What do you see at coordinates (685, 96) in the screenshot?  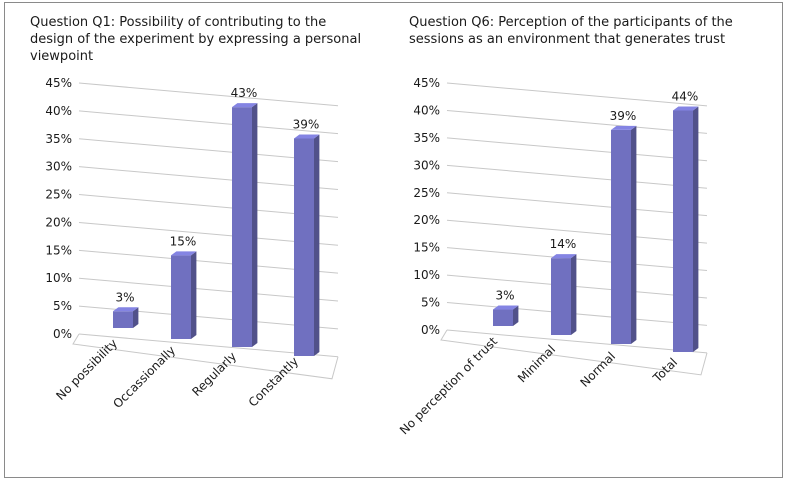 I see `data-label: 44%` at bounding box center [685, 96].